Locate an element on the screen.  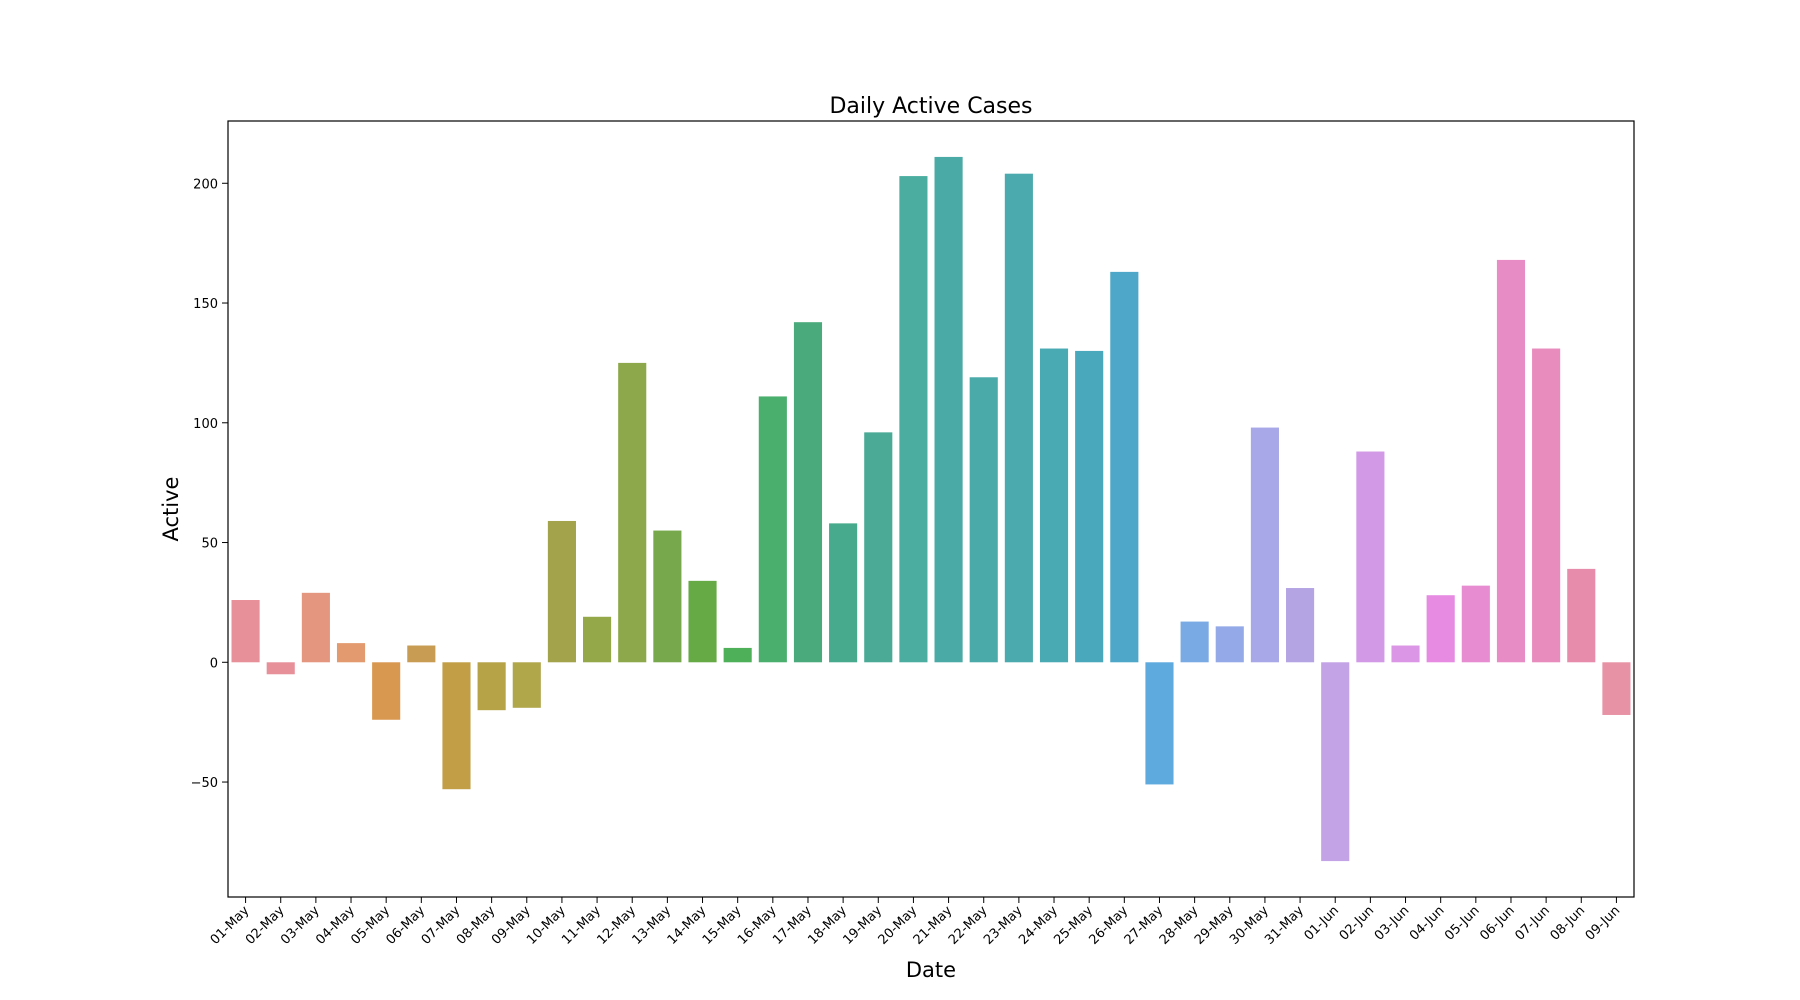
bar-29-May is located at coordinates (1229, 644).